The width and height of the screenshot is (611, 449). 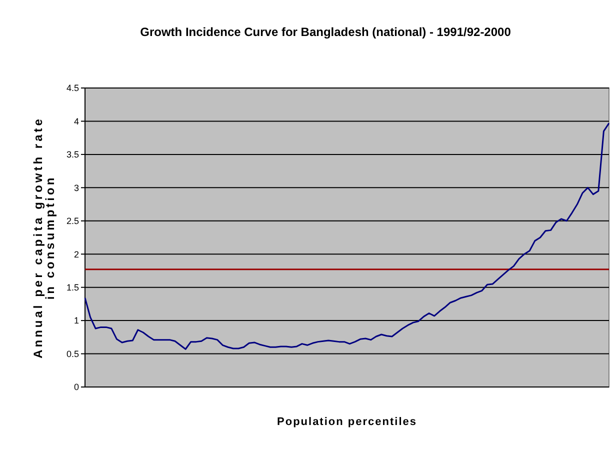 I want to click on y-tick-label: 3, so click(x=76, y=187).